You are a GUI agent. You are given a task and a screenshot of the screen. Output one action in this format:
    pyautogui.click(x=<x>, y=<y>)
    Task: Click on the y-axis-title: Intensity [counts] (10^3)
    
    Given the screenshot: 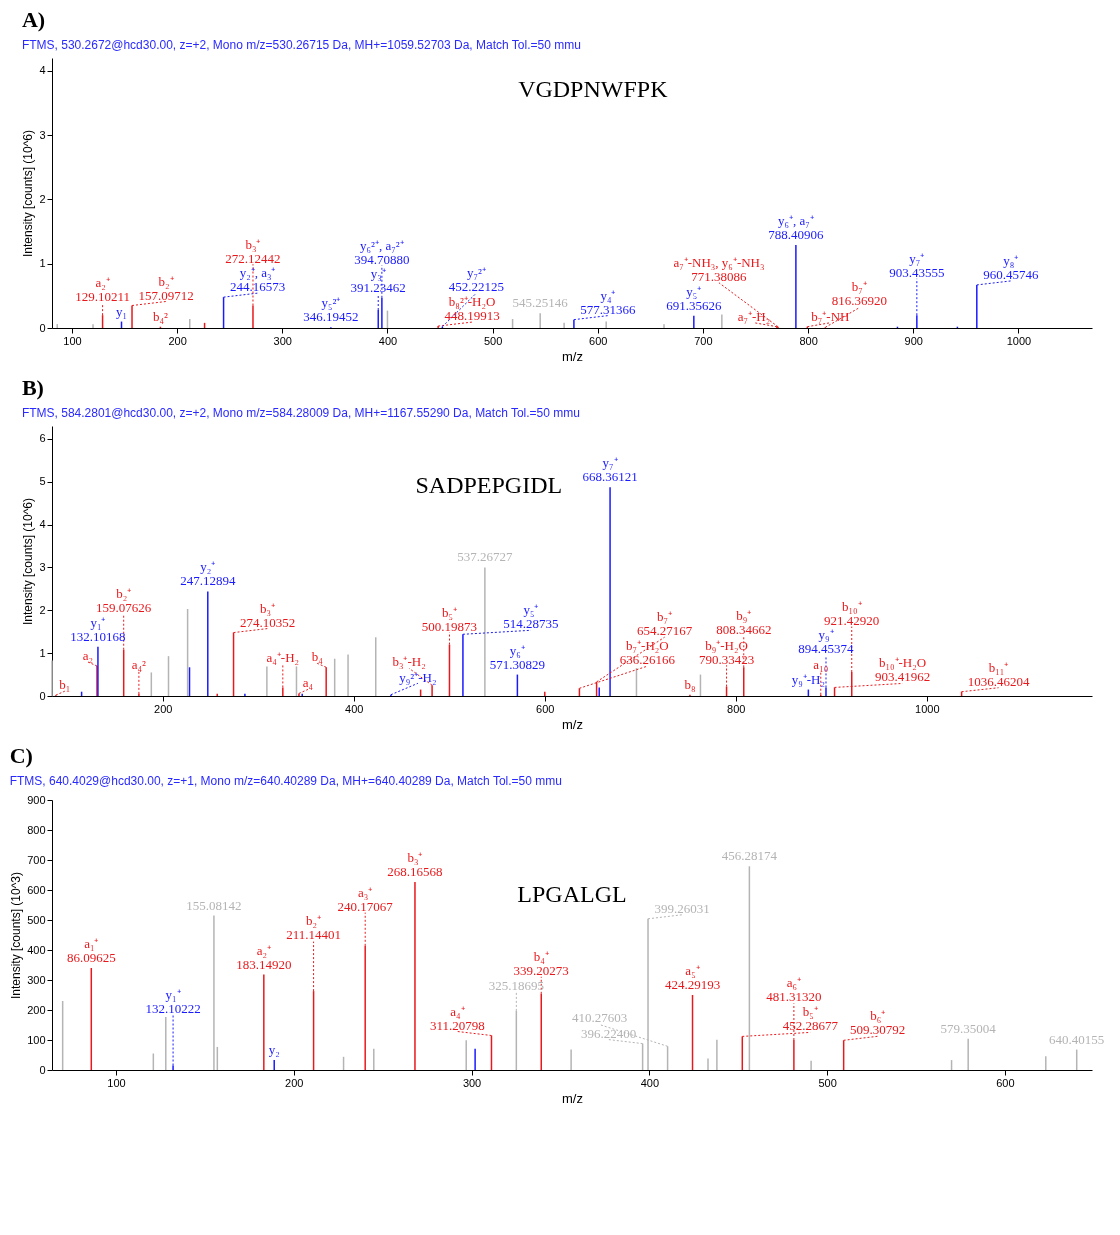 What is the action you would take?
    pyautogui.click(x=16, y=935)
    